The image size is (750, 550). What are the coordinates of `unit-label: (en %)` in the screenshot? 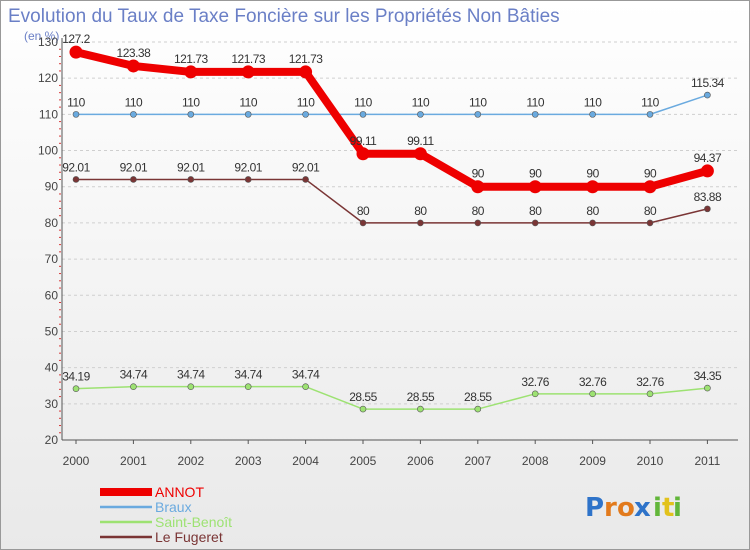 It's located at (41, 36).